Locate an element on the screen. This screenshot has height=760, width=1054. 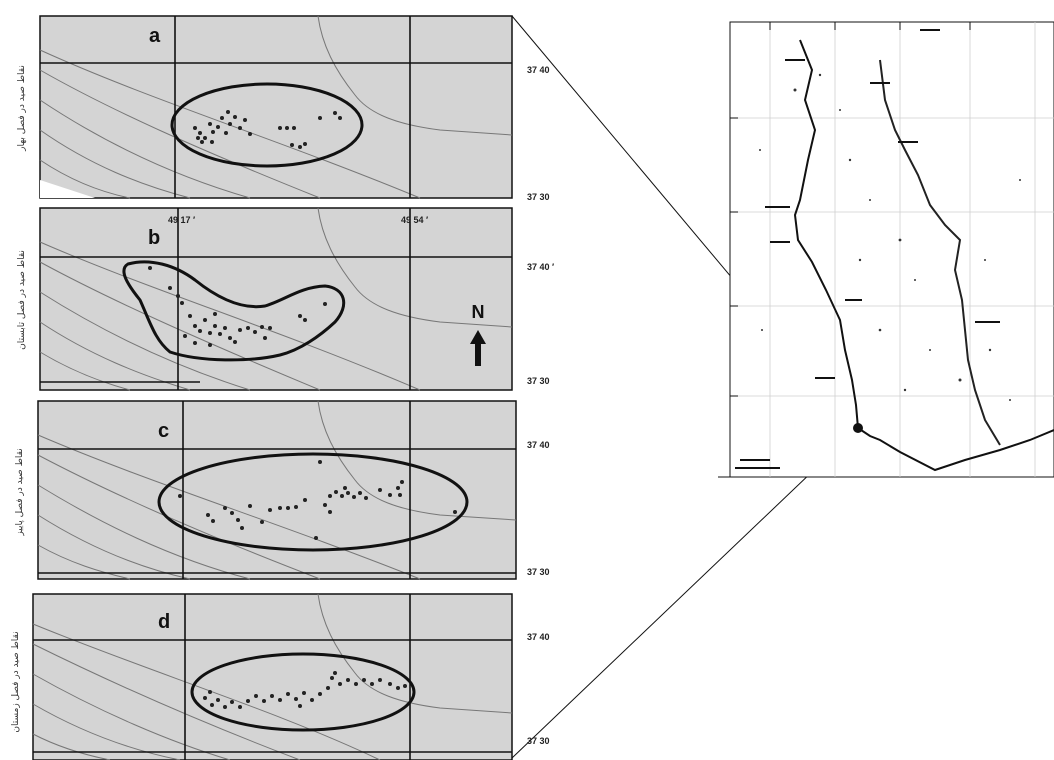
catch-points-a is located at coordinates (267, 129).